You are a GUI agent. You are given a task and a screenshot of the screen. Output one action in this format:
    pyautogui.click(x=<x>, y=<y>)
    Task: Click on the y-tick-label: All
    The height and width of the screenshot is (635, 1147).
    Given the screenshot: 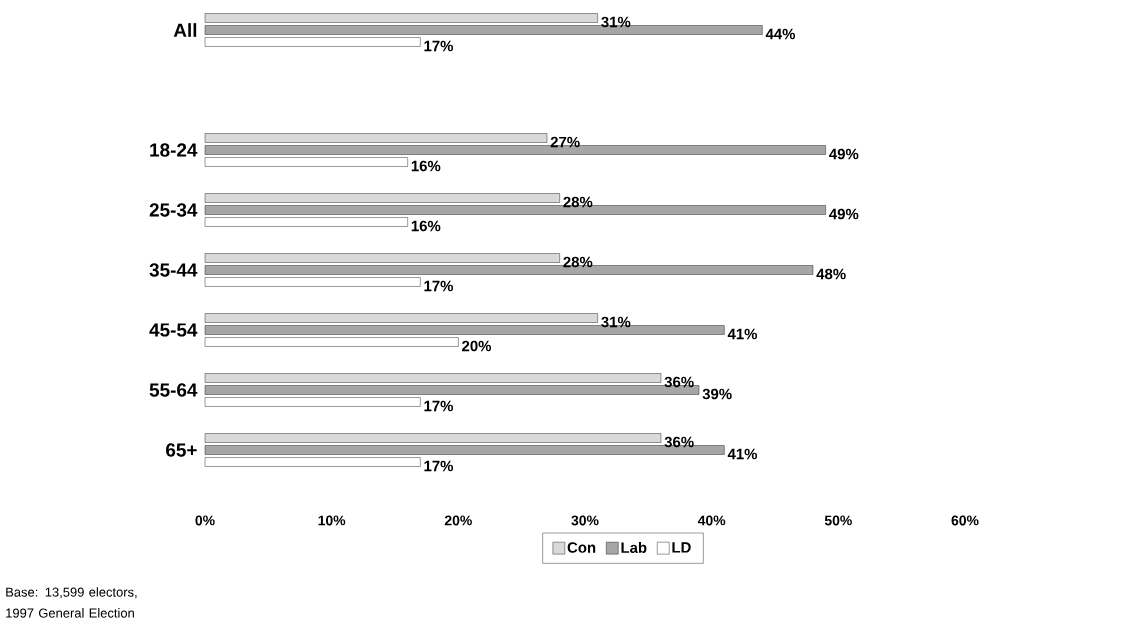 What is the action you would take?
    pyautogui.click(x=185, y=30)
    